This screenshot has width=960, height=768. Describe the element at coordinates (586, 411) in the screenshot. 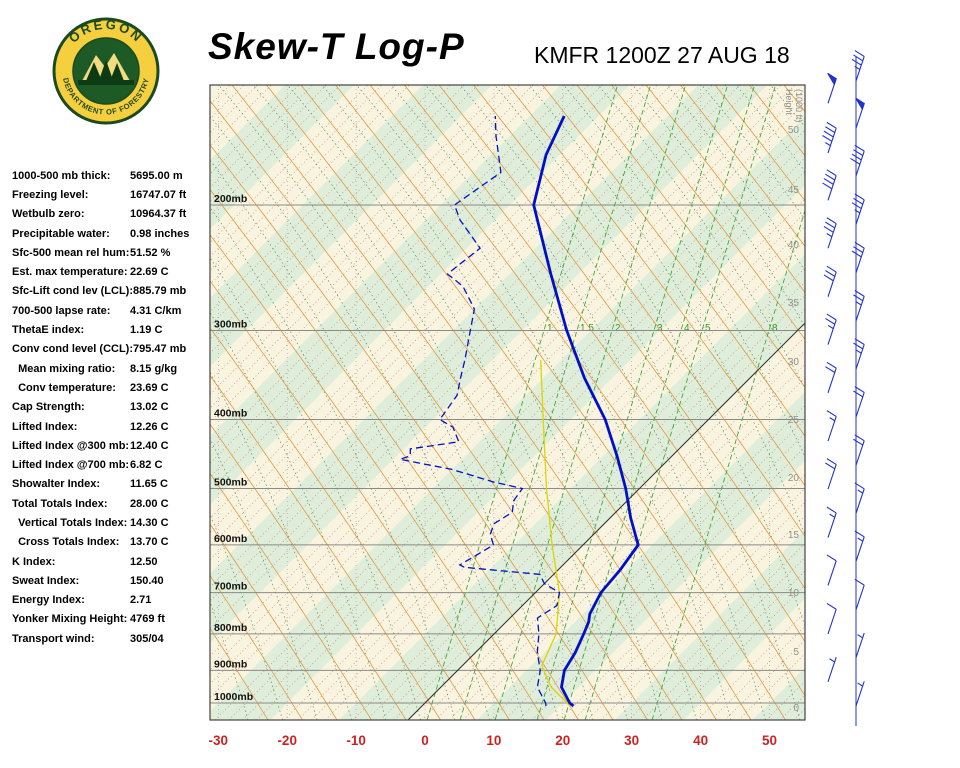

I see `temperature-curve` at that location.